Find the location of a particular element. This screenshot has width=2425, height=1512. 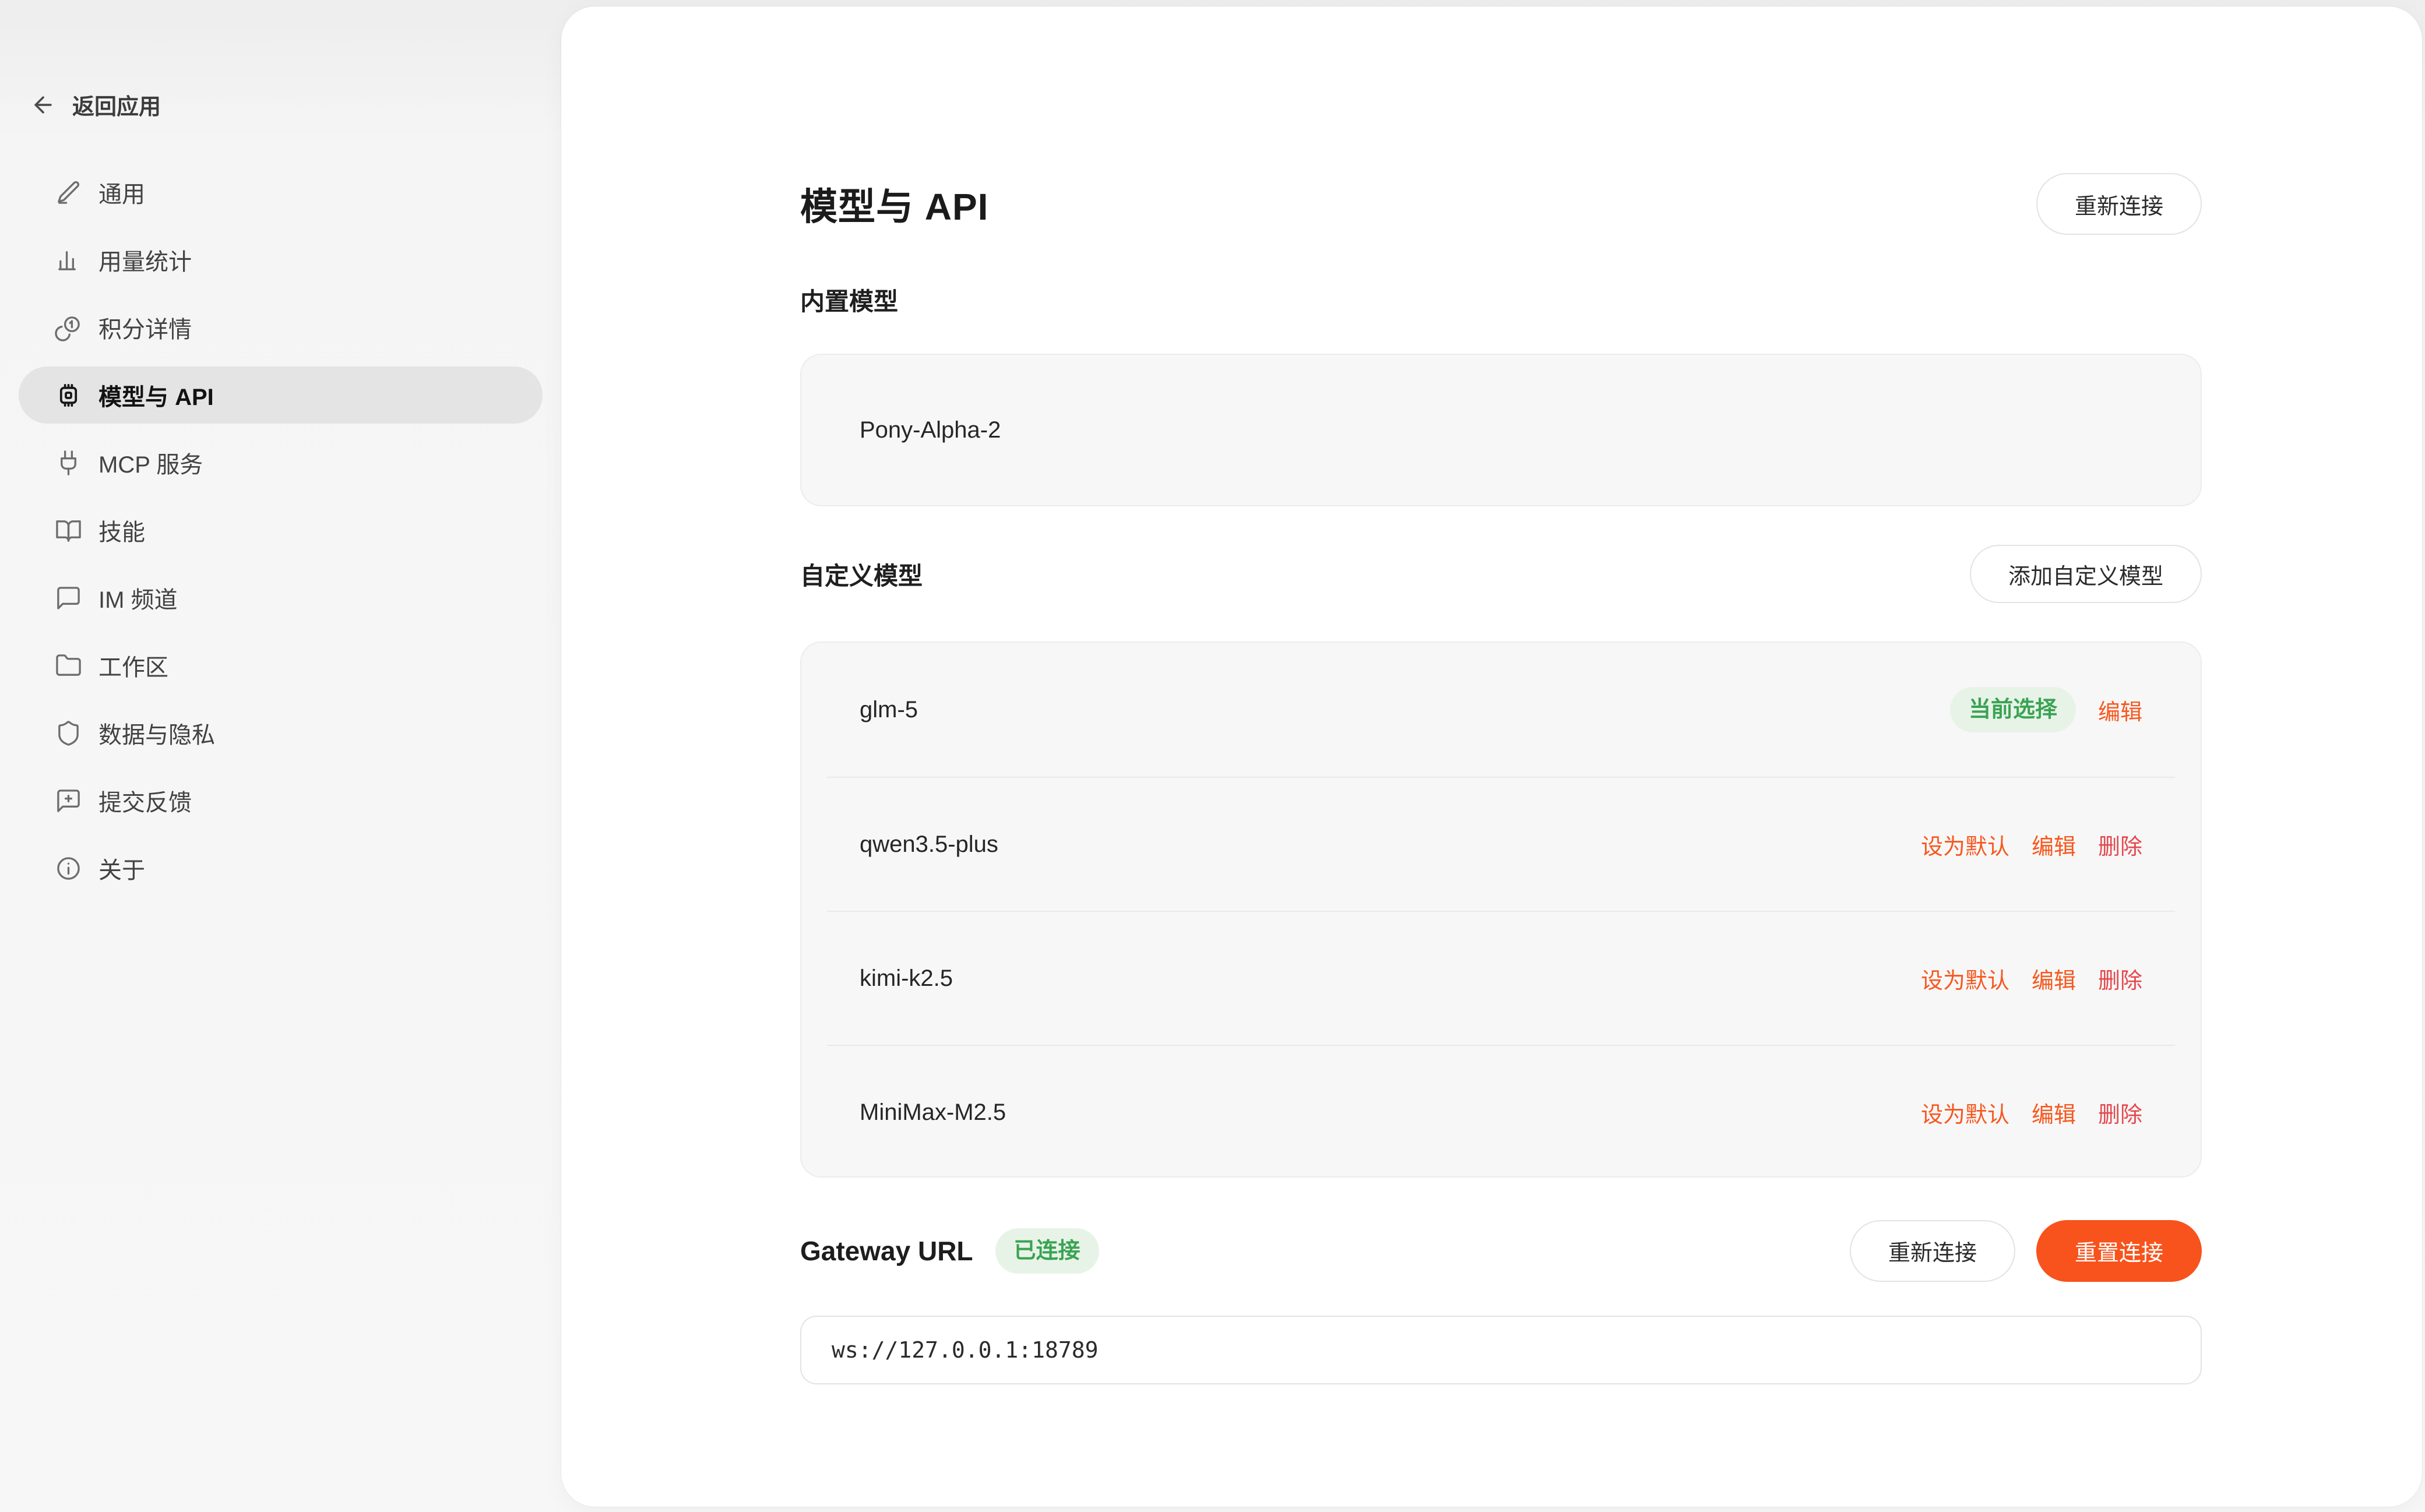

back-to-app-button: 返回应用 is located at coordinates (96, 105).